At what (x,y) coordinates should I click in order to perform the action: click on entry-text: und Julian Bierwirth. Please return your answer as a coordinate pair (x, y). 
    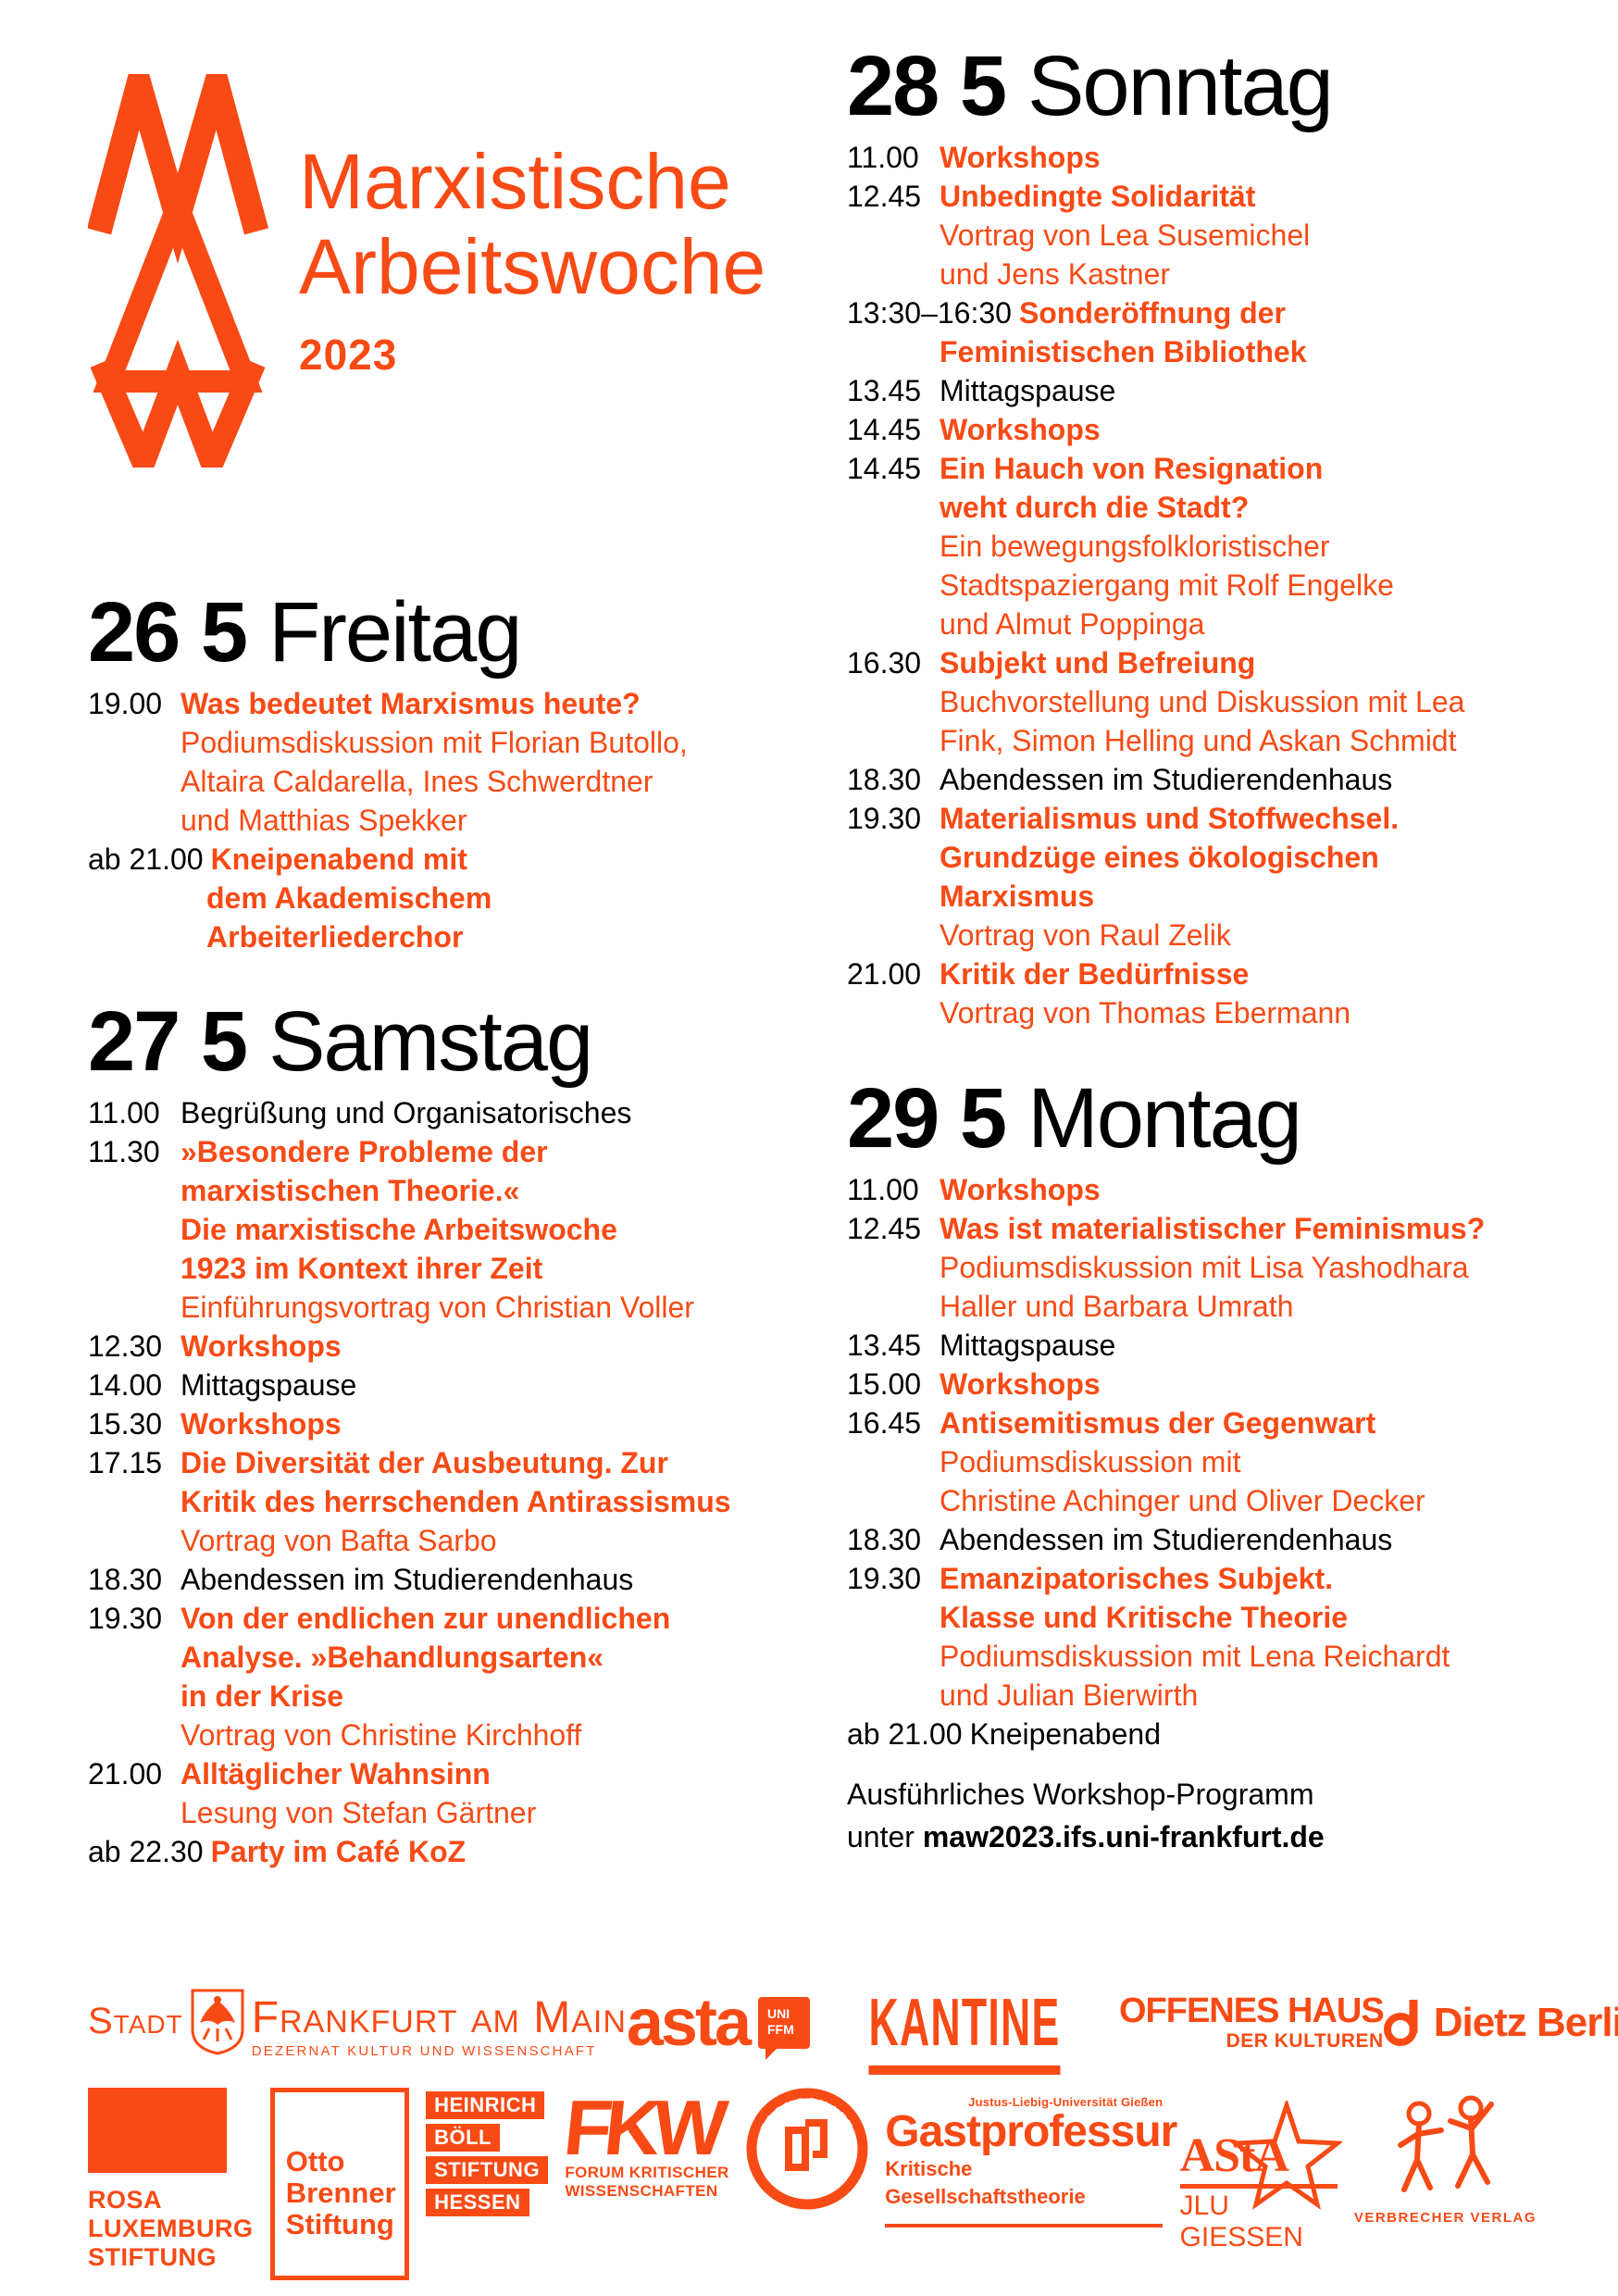
    Looking at the image, I should click on (1069, 1695).